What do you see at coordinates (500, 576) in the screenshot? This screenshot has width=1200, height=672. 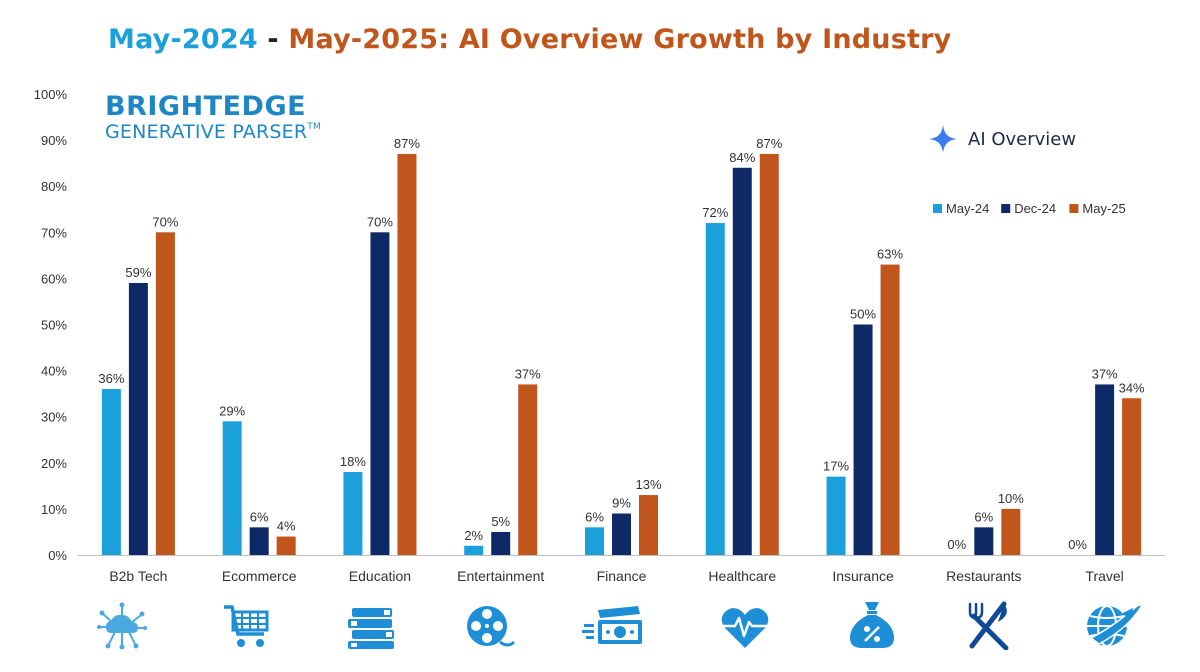 I see `category-label: Entertainment` at bounding box center [500, 576].